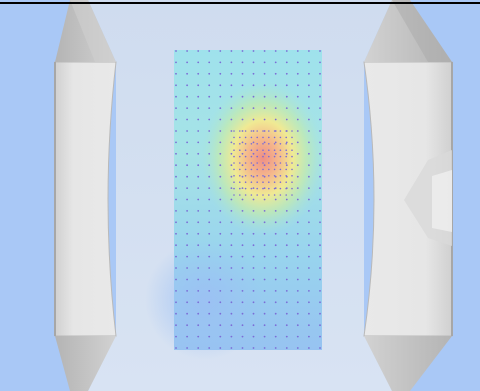 Image resolution: width=480 pixels, height=391 pixels. Describe the element at coordinates (408, 363) in the screenshot. I see `right-bottom-hood` at that location.